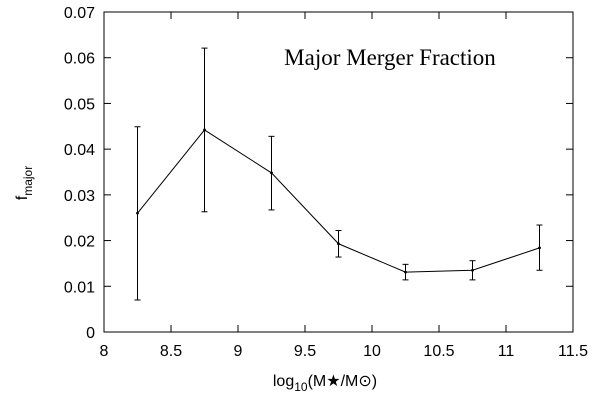  I want to click on x-tick-label: 9.5, so click(305, 351).